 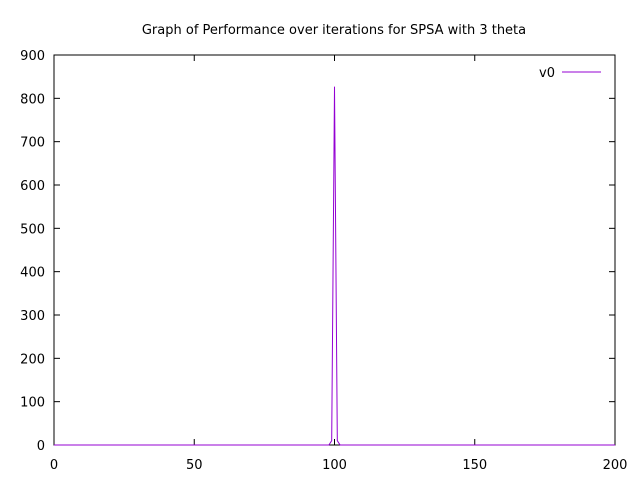 What do you see at coordinates (32, 56) in the screenshot?
I see `y-tick-label: 900` at bounding box center [32, 56].